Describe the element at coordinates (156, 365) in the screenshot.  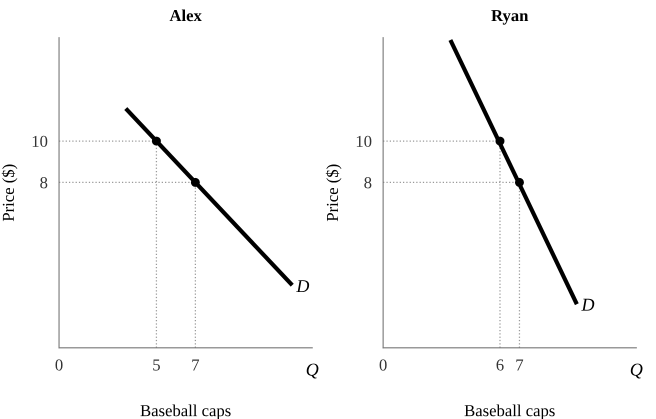
I see `x-tick-label: 5` at that location.